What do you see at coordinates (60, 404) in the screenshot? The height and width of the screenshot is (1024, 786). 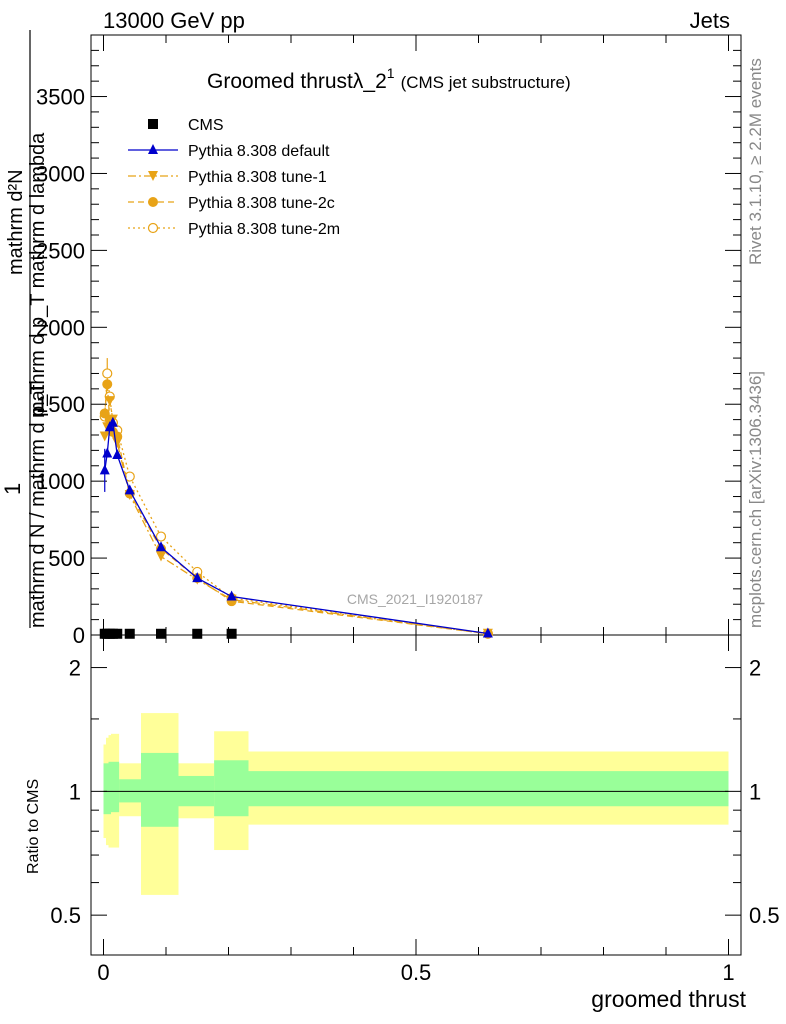 I see `main-ytick-label-3: 1500` at bounding box center [60, 404].